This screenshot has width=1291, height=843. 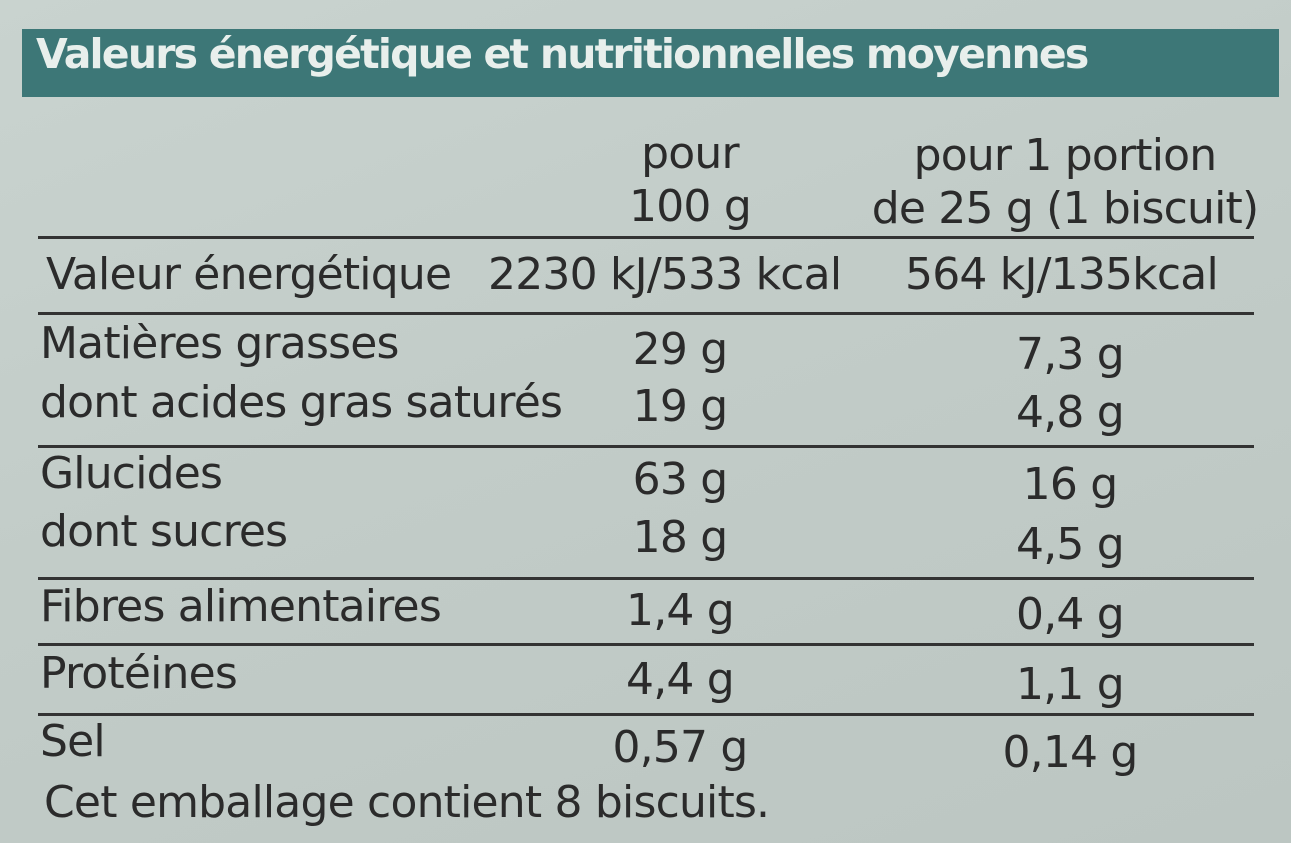 What do you see at coordinates (249, 274) in the screenshot?
I see `row-label-energy: Valeur énergétique` at bounding box center [249, 274].